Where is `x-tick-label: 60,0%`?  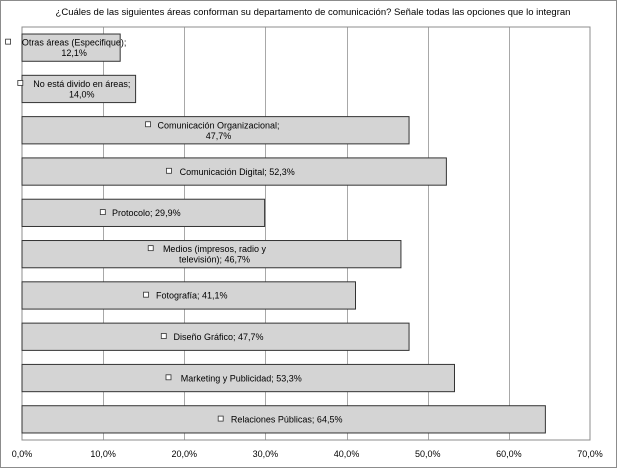
x-tick-label: 60,0% is located at coordinates (509, 454).